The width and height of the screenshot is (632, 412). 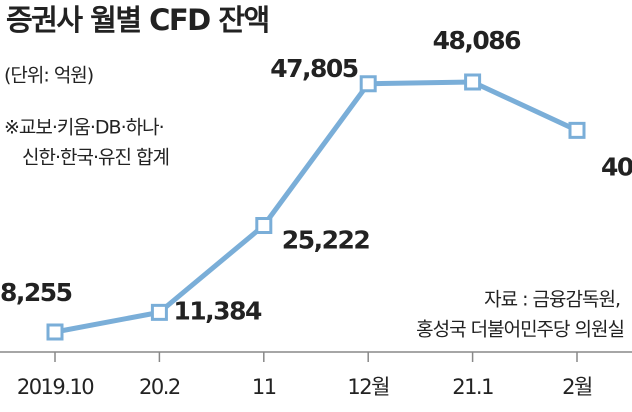 What do you see at coordinates (95, 158) in the screenshot?
I see `note: 신한·한국·유진 합계` at bounding box center [95, 158].